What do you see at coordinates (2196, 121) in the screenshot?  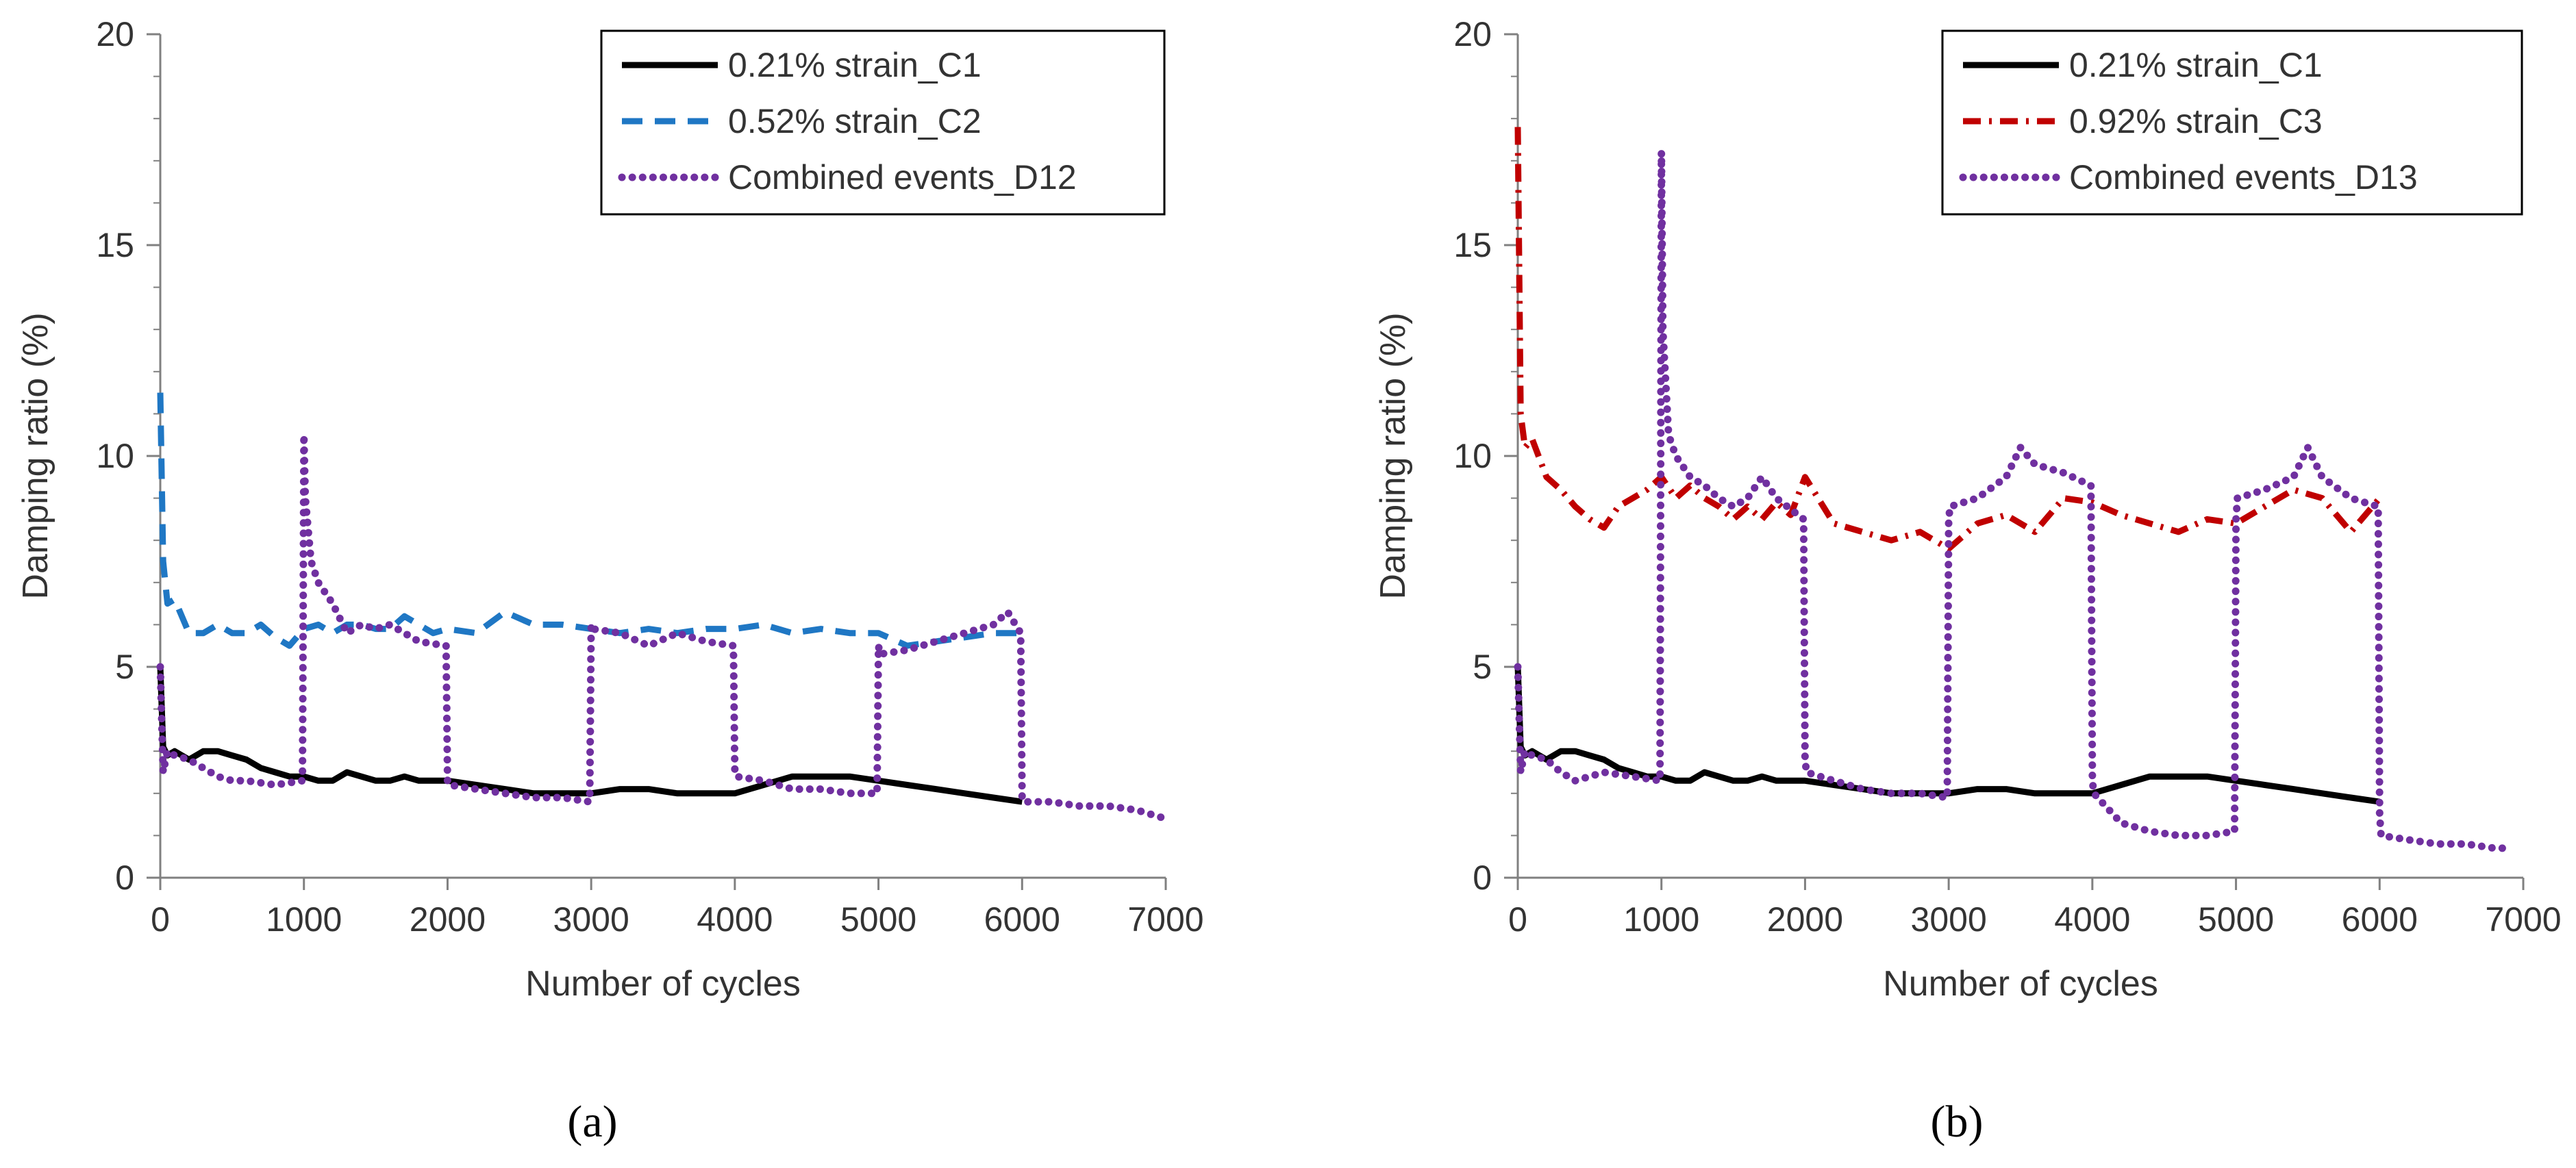 I see `legend-label: 0.92% strain_C3` at bounding box center [2196, 121].